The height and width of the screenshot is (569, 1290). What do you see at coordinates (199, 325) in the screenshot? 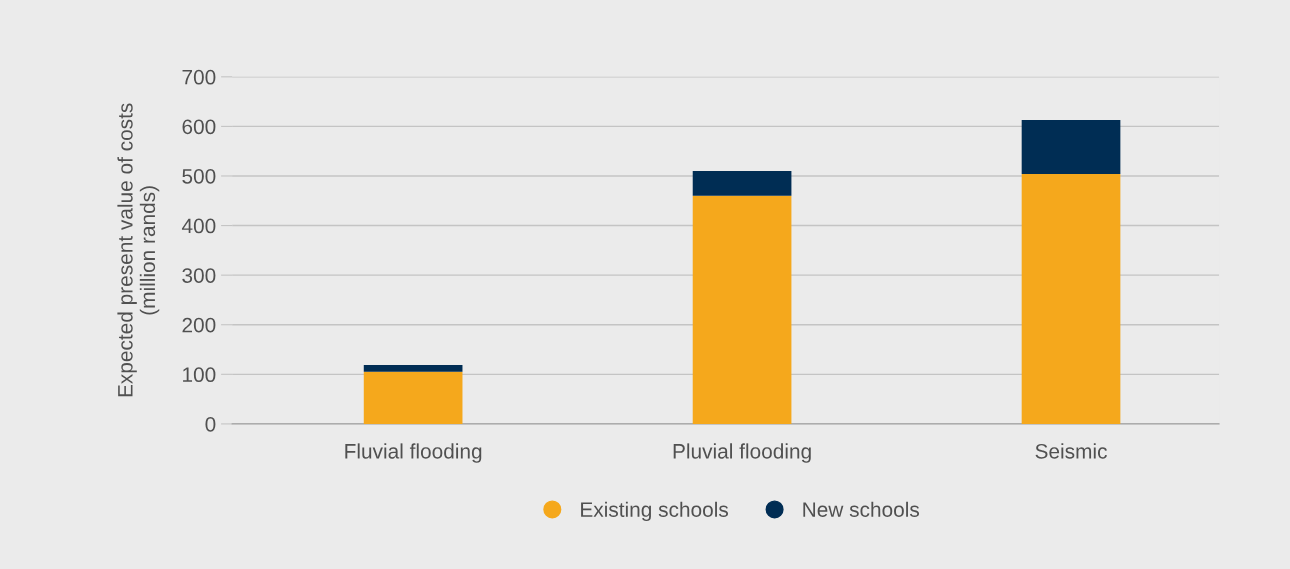
I see `y-tick-label: 200` at bounding box center [199, 325].